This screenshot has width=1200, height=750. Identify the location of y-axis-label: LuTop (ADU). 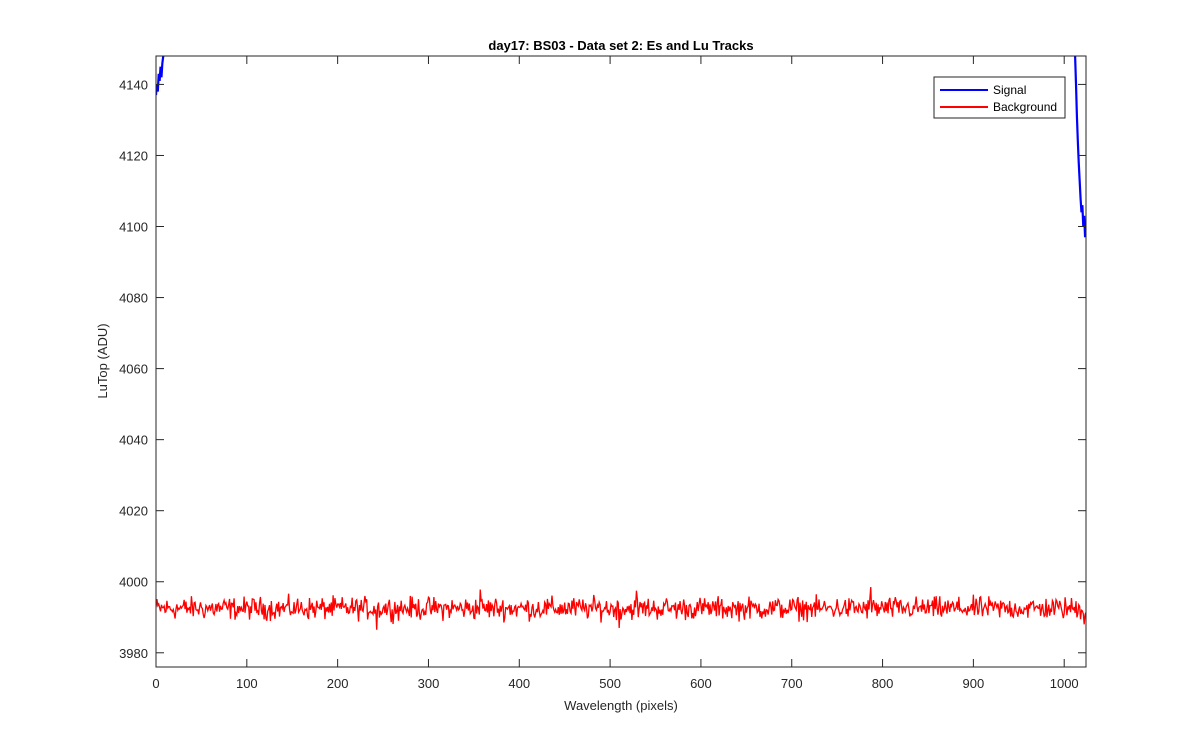
(102, 360).